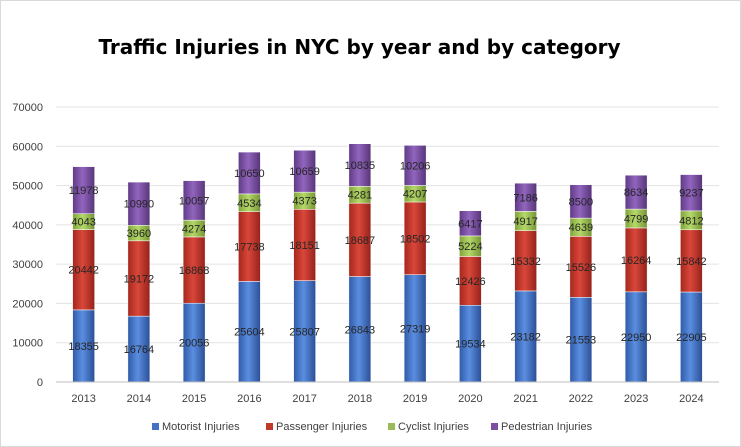  I want to click on data-label: 19172, so click(139, 279).